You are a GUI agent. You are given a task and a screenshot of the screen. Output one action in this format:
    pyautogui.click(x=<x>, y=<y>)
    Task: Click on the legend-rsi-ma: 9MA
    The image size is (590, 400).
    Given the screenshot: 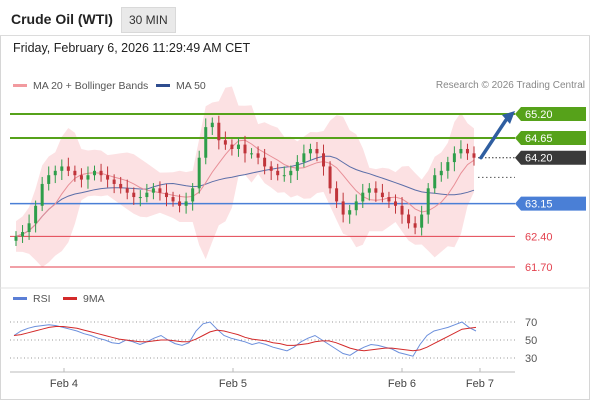 What is the action you would take?
    pyautogui.click(x=84, y=299)
    